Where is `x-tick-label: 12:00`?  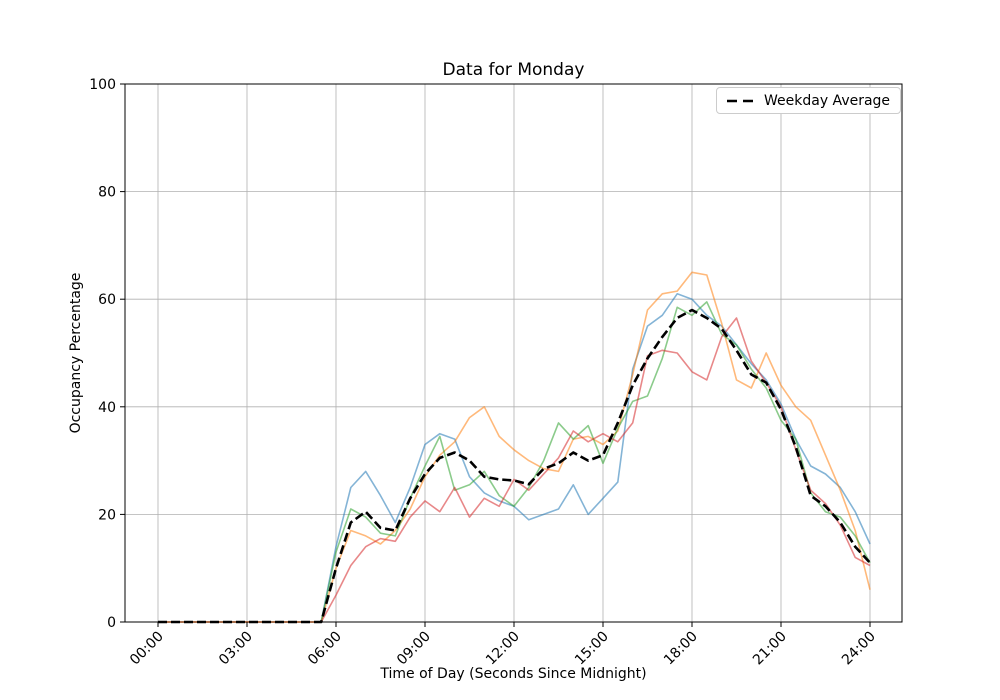
x-tick-label: 12:00 is located at coordinates (503, 649).